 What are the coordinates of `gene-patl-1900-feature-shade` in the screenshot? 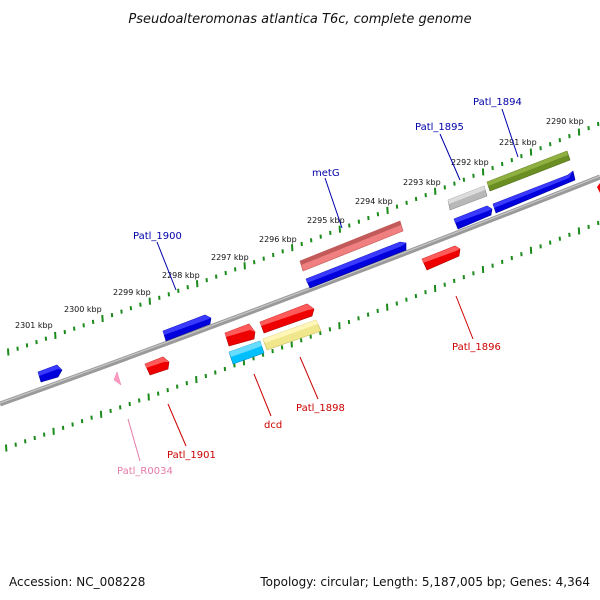 It's located at (187, 325).